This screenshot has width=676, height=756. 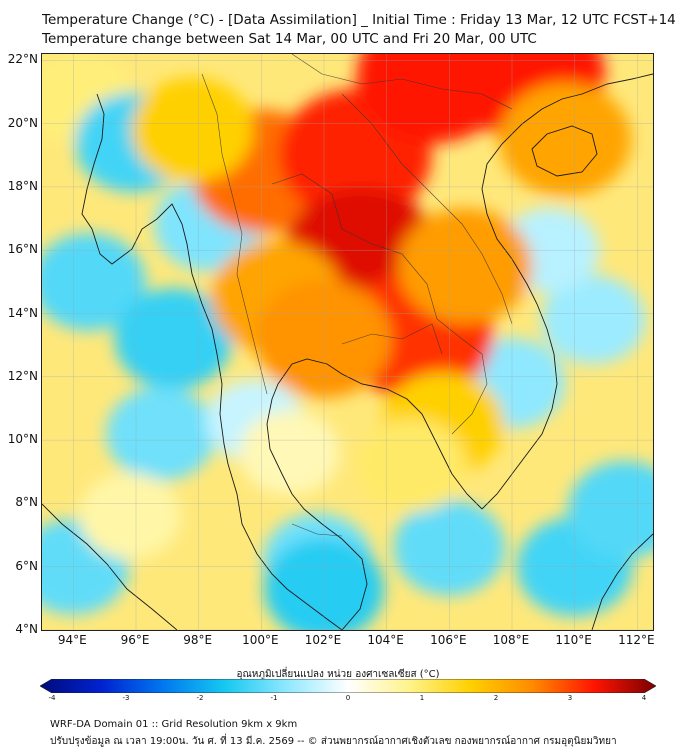 What do you see at coordinates (126, 698) in the screenshot?
I see `colorbar-tick-label: -3` at bounding box center [126, 698].